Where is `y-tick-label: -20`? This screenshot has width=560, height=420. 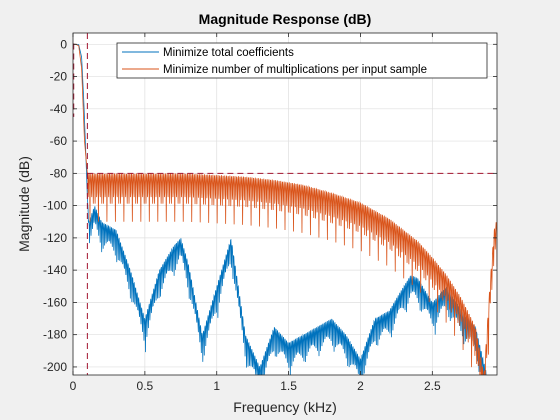 y-tick-label: -20 is located at coordinates (59, 77).